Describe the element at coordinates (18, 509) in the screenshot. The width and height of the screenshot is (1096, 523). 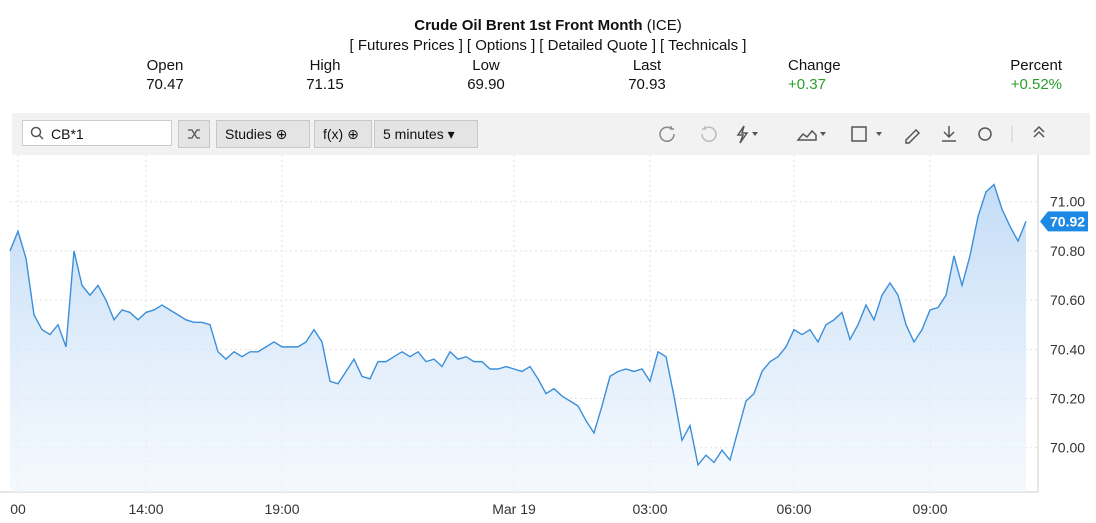
I see `x-tick-label: 00` at that location.